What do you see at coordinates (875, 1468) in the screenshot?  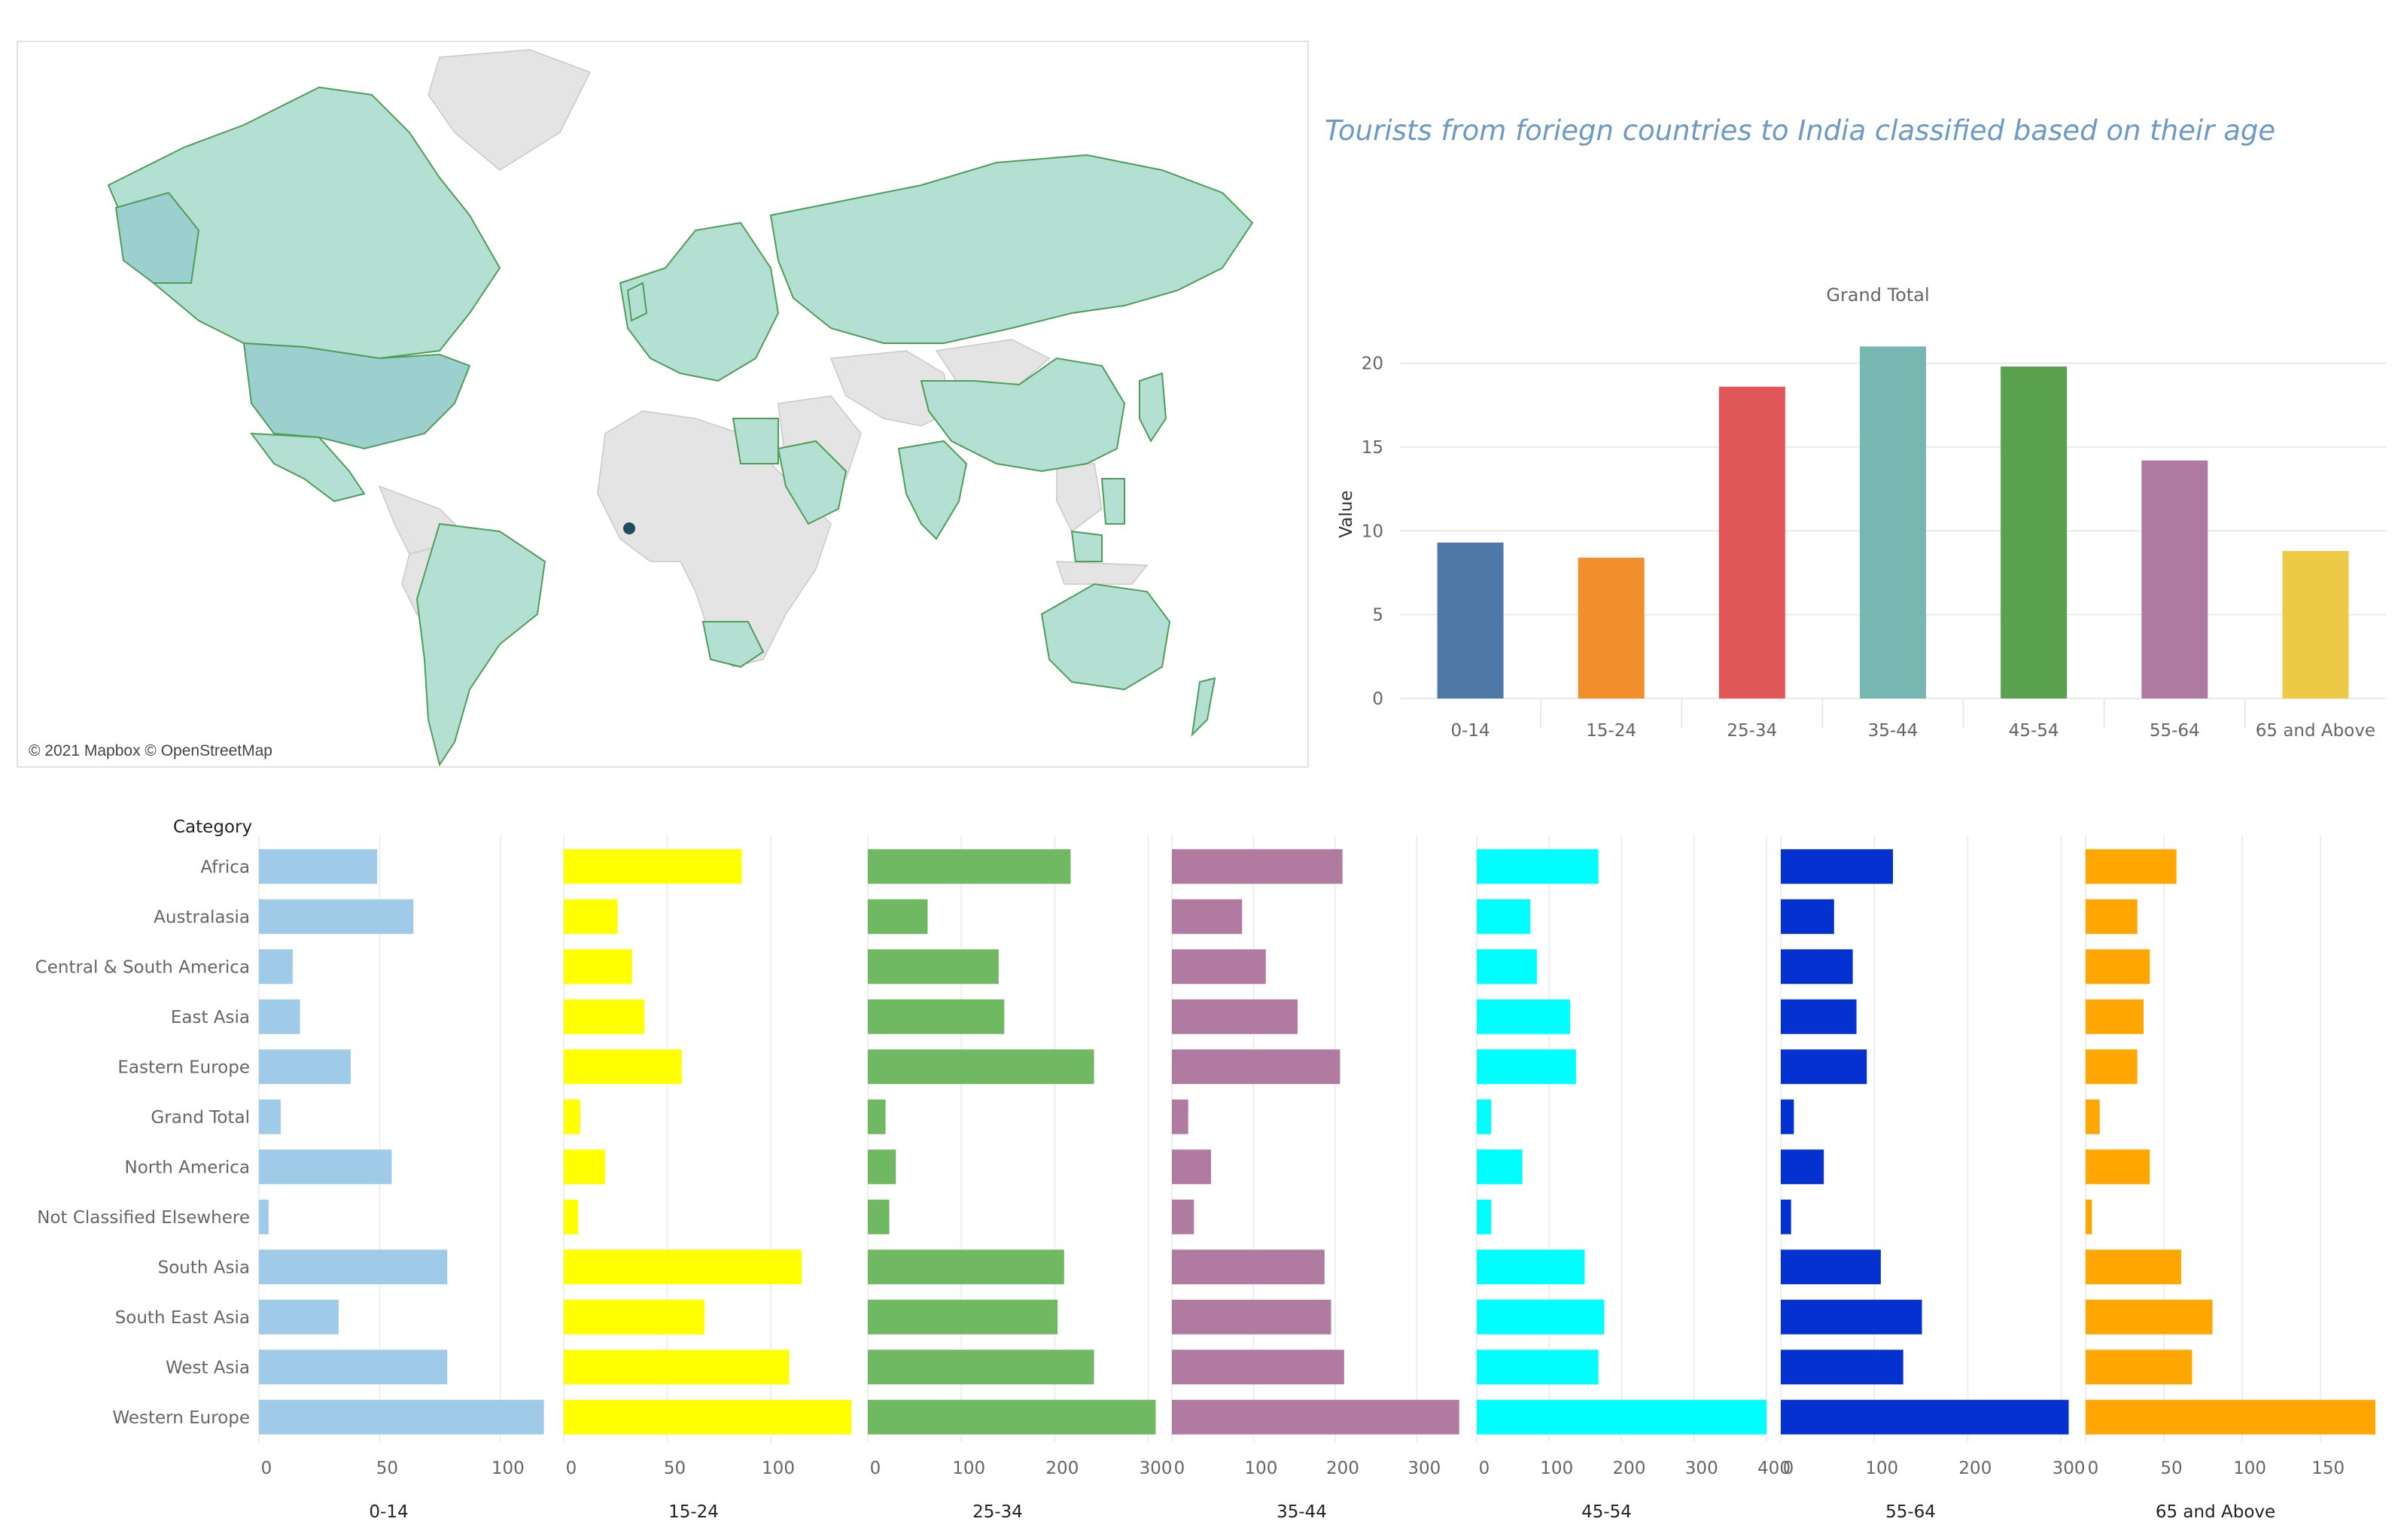 I see `x-tick-label: 0` at bounding box center [875, 1468].